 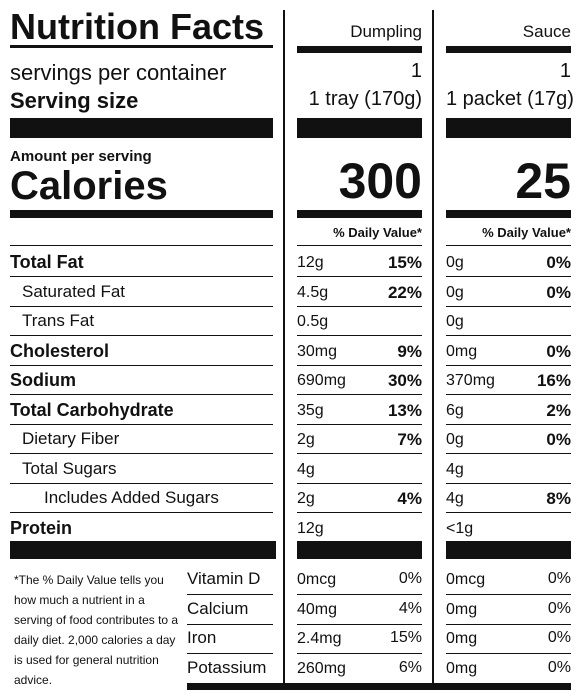 I want to click on amount: 2.4mg, so click(x=319, y=638).